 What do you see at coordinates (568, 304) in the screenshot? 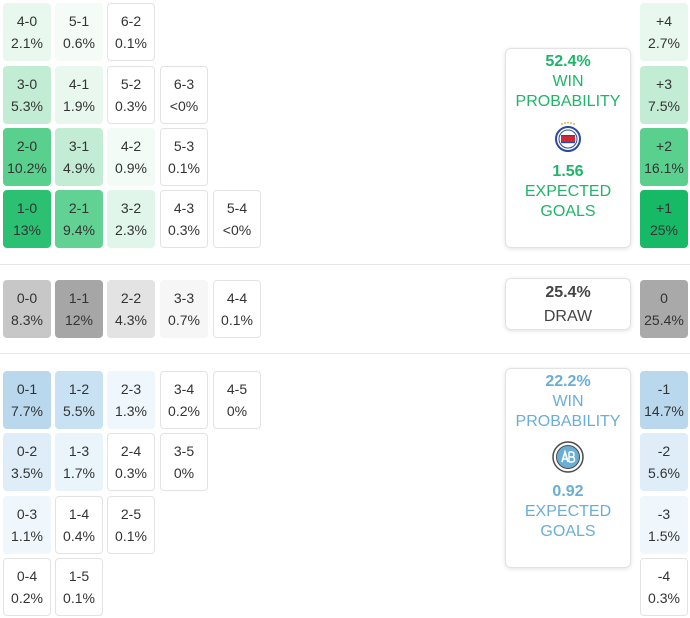
I see `draw-summary-card: 25.4% DRAW` at bounding box center [568, 304].